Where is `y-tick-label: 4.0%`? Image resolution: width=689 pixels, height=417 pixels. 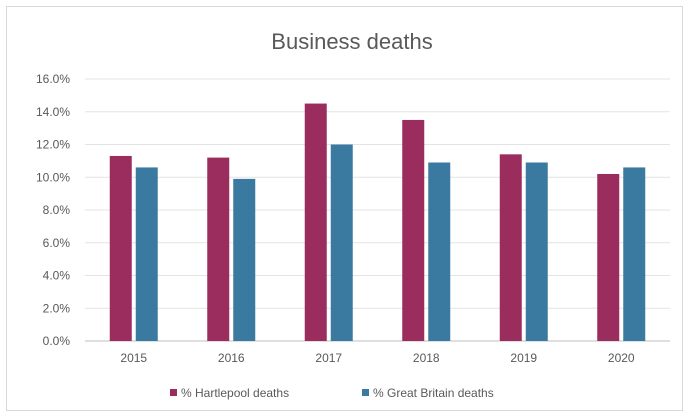 y-tick-label: 4.0% is located at coordinates (57, 276).